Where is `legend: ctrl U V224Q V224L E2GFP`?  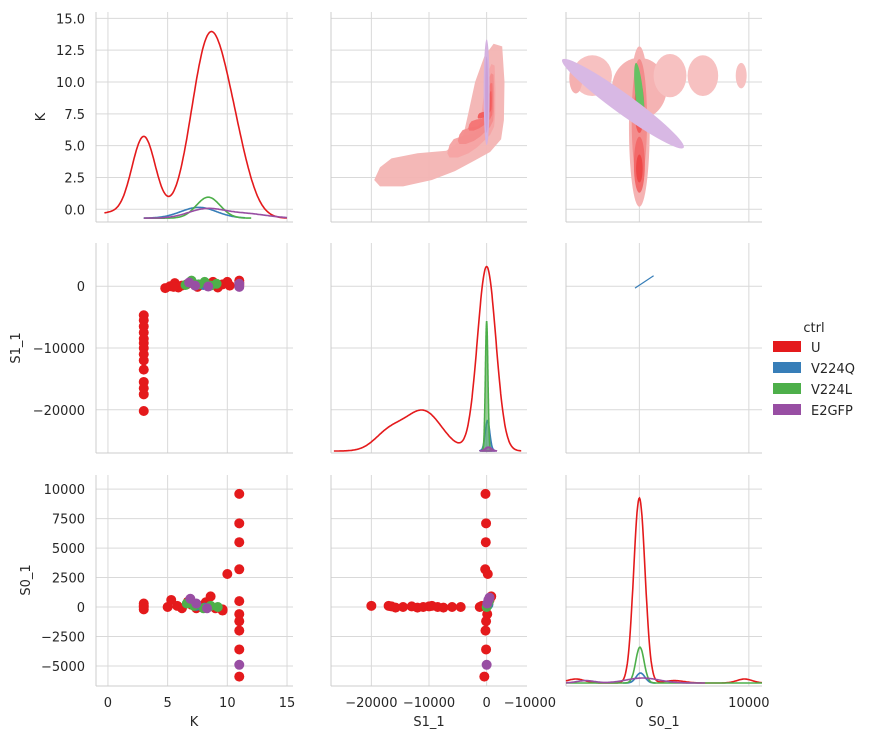
legend: ctrl U V224Q V224L E2GFP is located at coordinates (814, 370).